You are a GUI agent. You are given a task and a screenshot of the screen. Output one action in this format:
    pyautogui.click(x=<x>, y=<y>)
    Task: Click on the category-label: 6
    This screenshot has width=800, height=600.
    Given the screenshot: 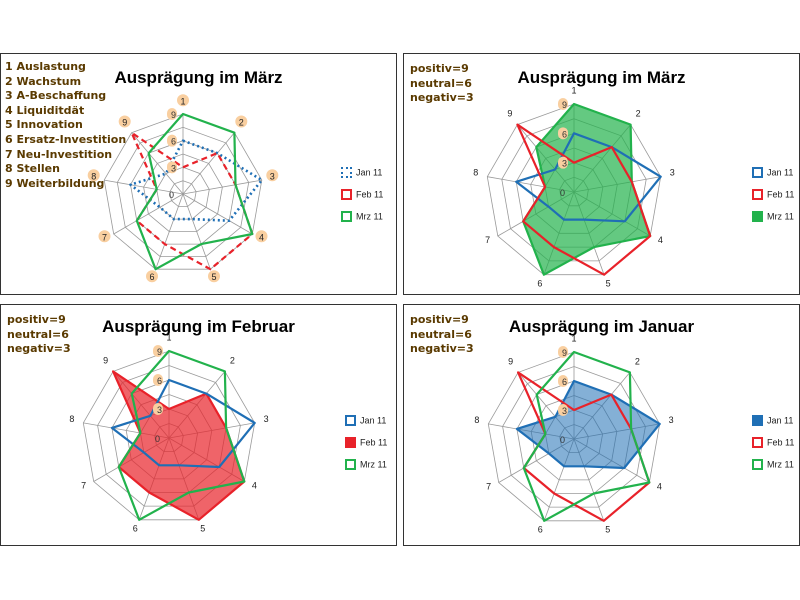 What is the action you would take?
    pyautogui.click(x=151, y=277)
    